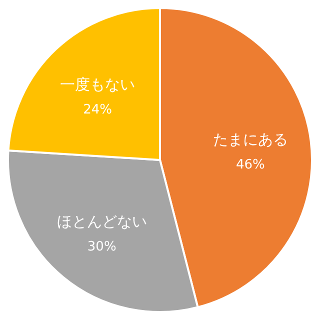 This screenshot has height=320, width=320. What do you see at coordinates (101, 221) in the screenshot?
I see `slice-label: ほとんどない` at bounding box center [101, 221].